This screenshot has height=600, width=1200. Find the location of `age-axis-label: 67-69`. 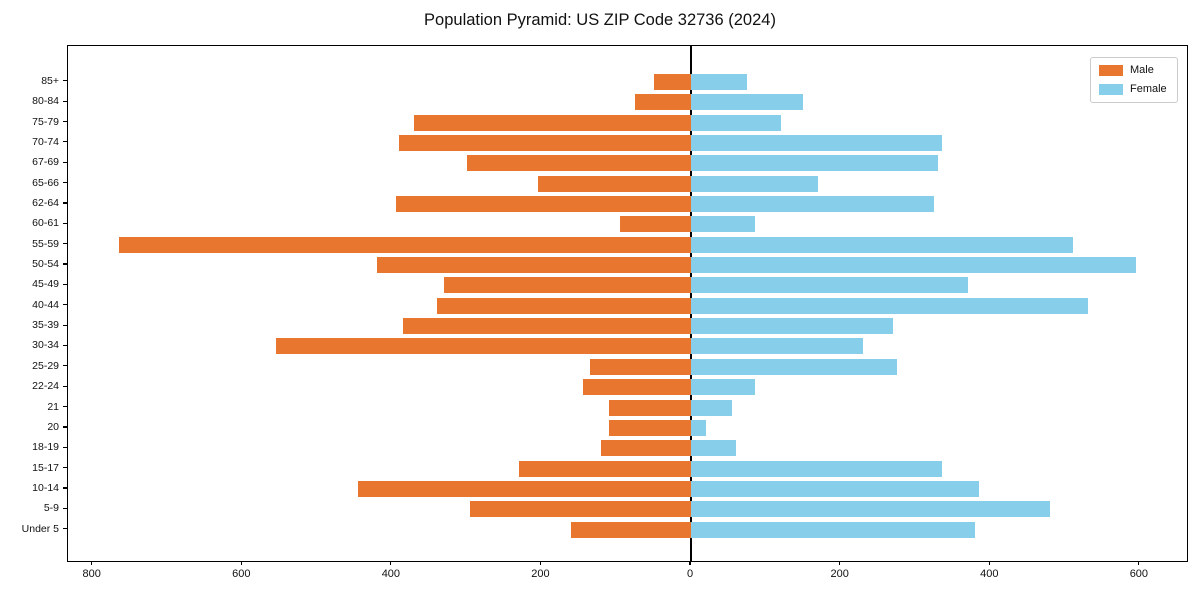

age-axis-label: 67-69 is located at coordinates (45, 162).